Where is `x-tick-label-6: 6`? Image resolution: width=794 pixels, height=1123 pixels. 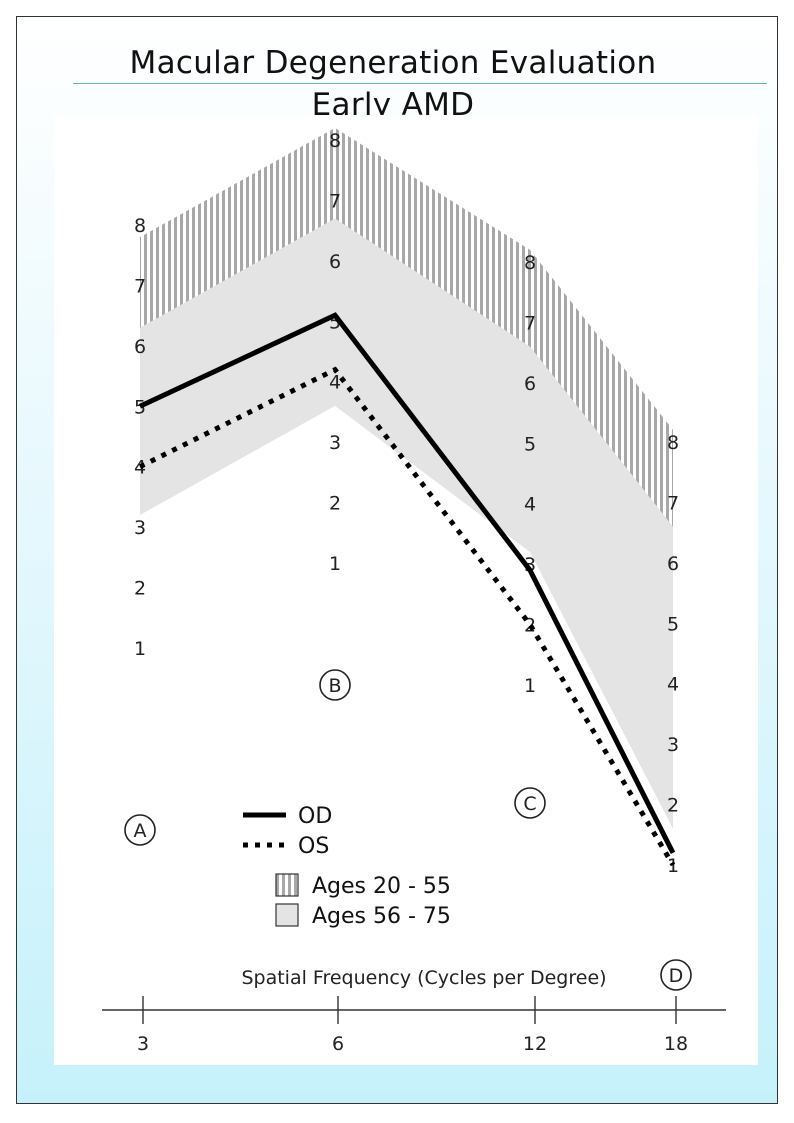 x-tick-label-6: 6 is located at coordinates (338, 1044).